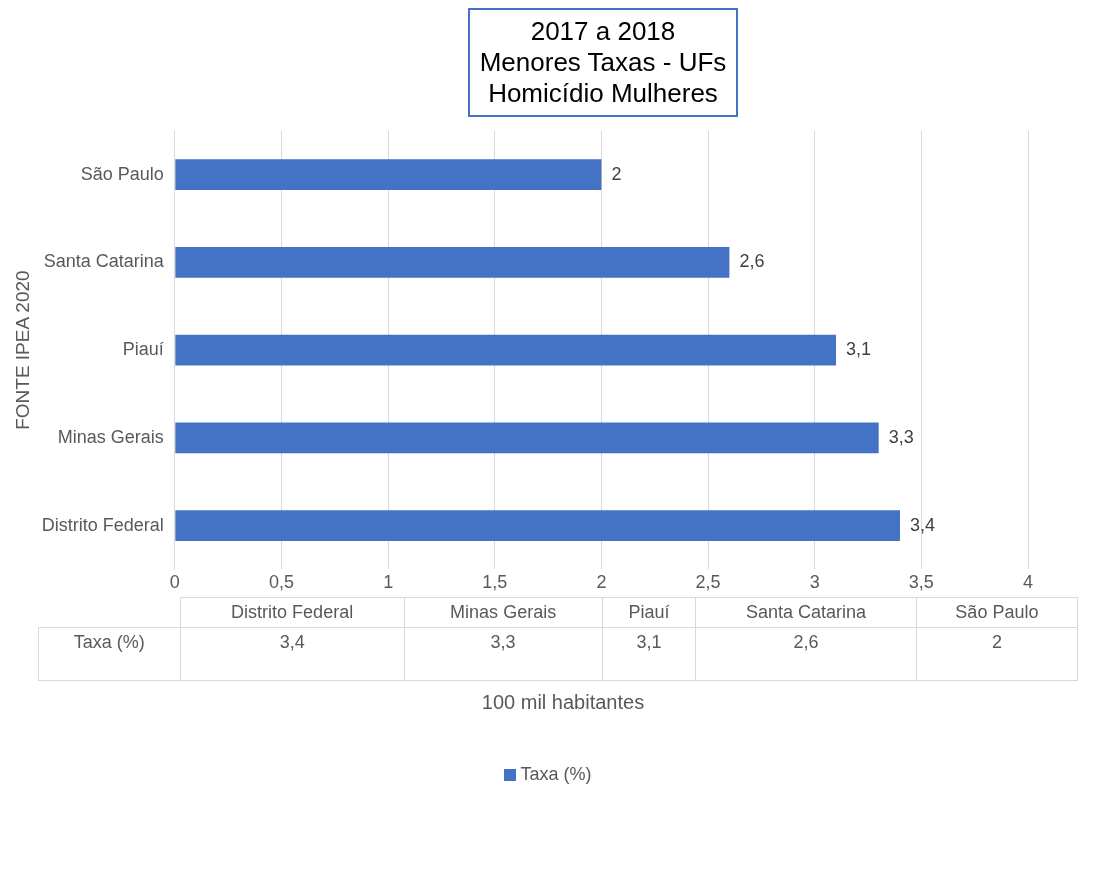 This screenshot has width=1098, height=874. I want to click on data-label: 3,3, so click(901, 436).